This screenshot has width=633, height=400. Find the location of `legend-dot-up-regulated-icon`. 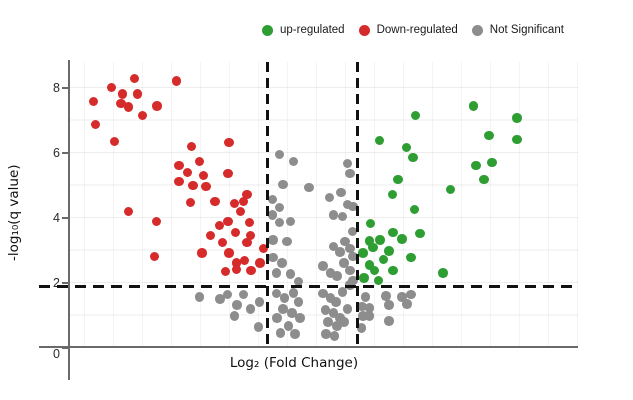

legend-dot-up-regulated-icon is located at coordinates (267, 30).